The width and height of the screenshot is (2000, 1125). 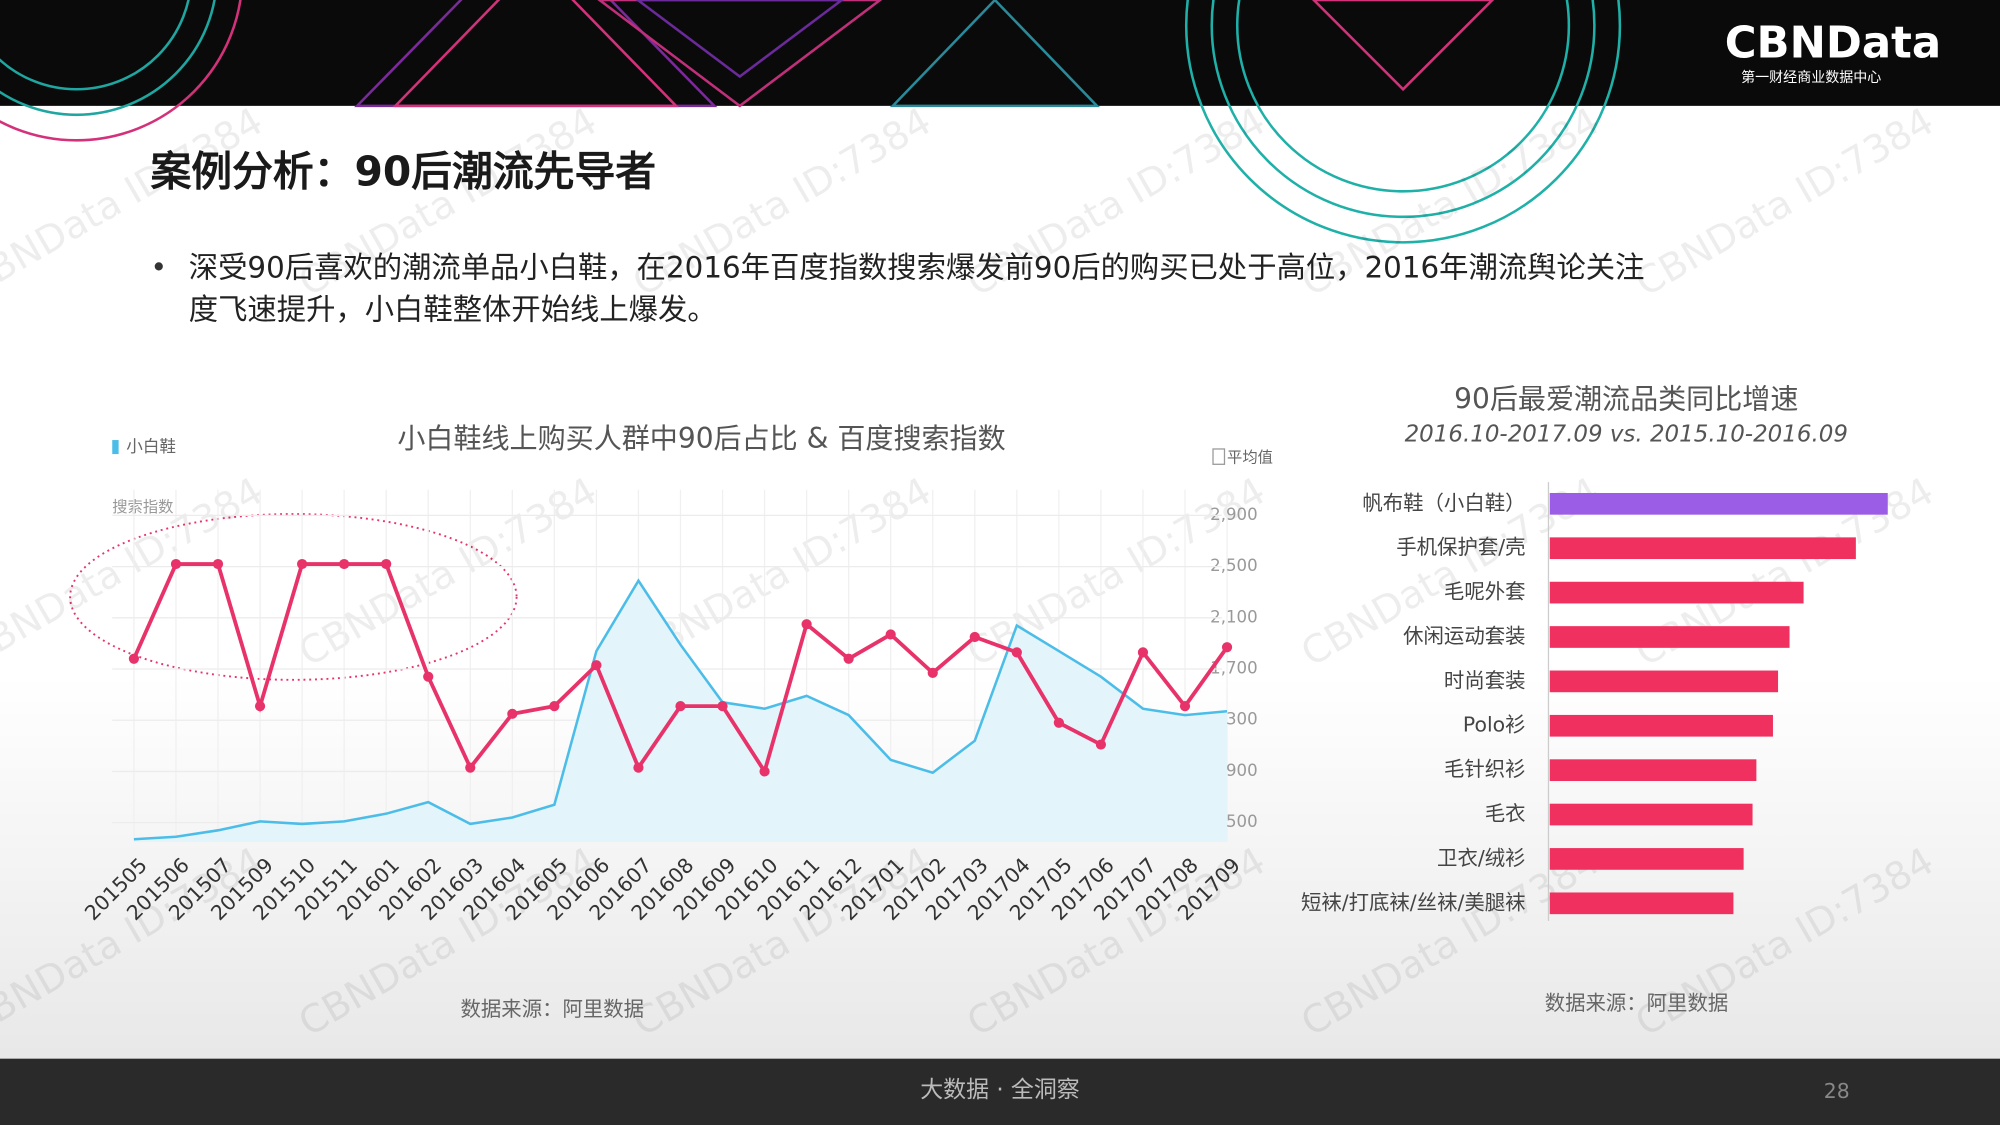 What do you see at coordinates (1811, 77) in the screenshot?
I see `logo-sub: 第一财经商业数据中心` at bounding box center [1811, 77].